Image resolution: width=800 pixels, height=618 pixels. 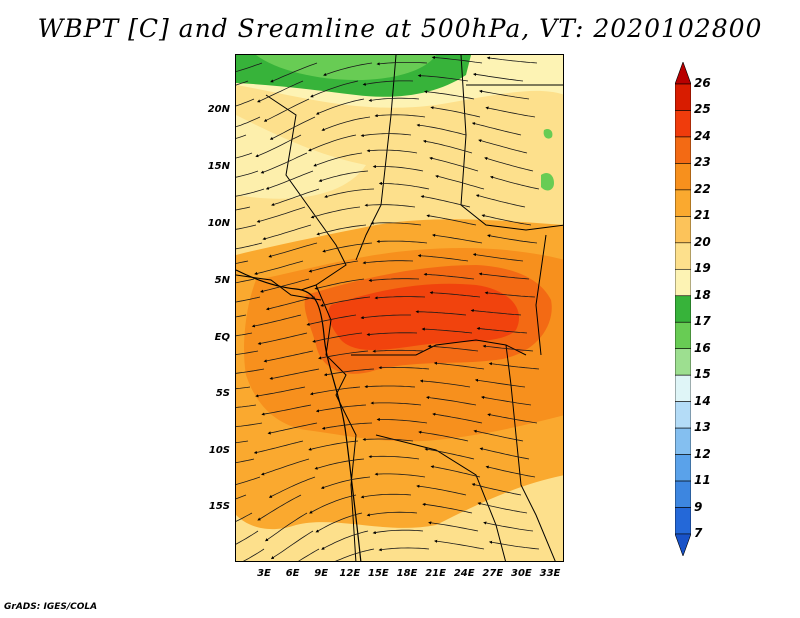 What do you see at coordinates (264, 573) in the screenshot?
I see `lon-label: 3E` at bounding box center [264, 573].